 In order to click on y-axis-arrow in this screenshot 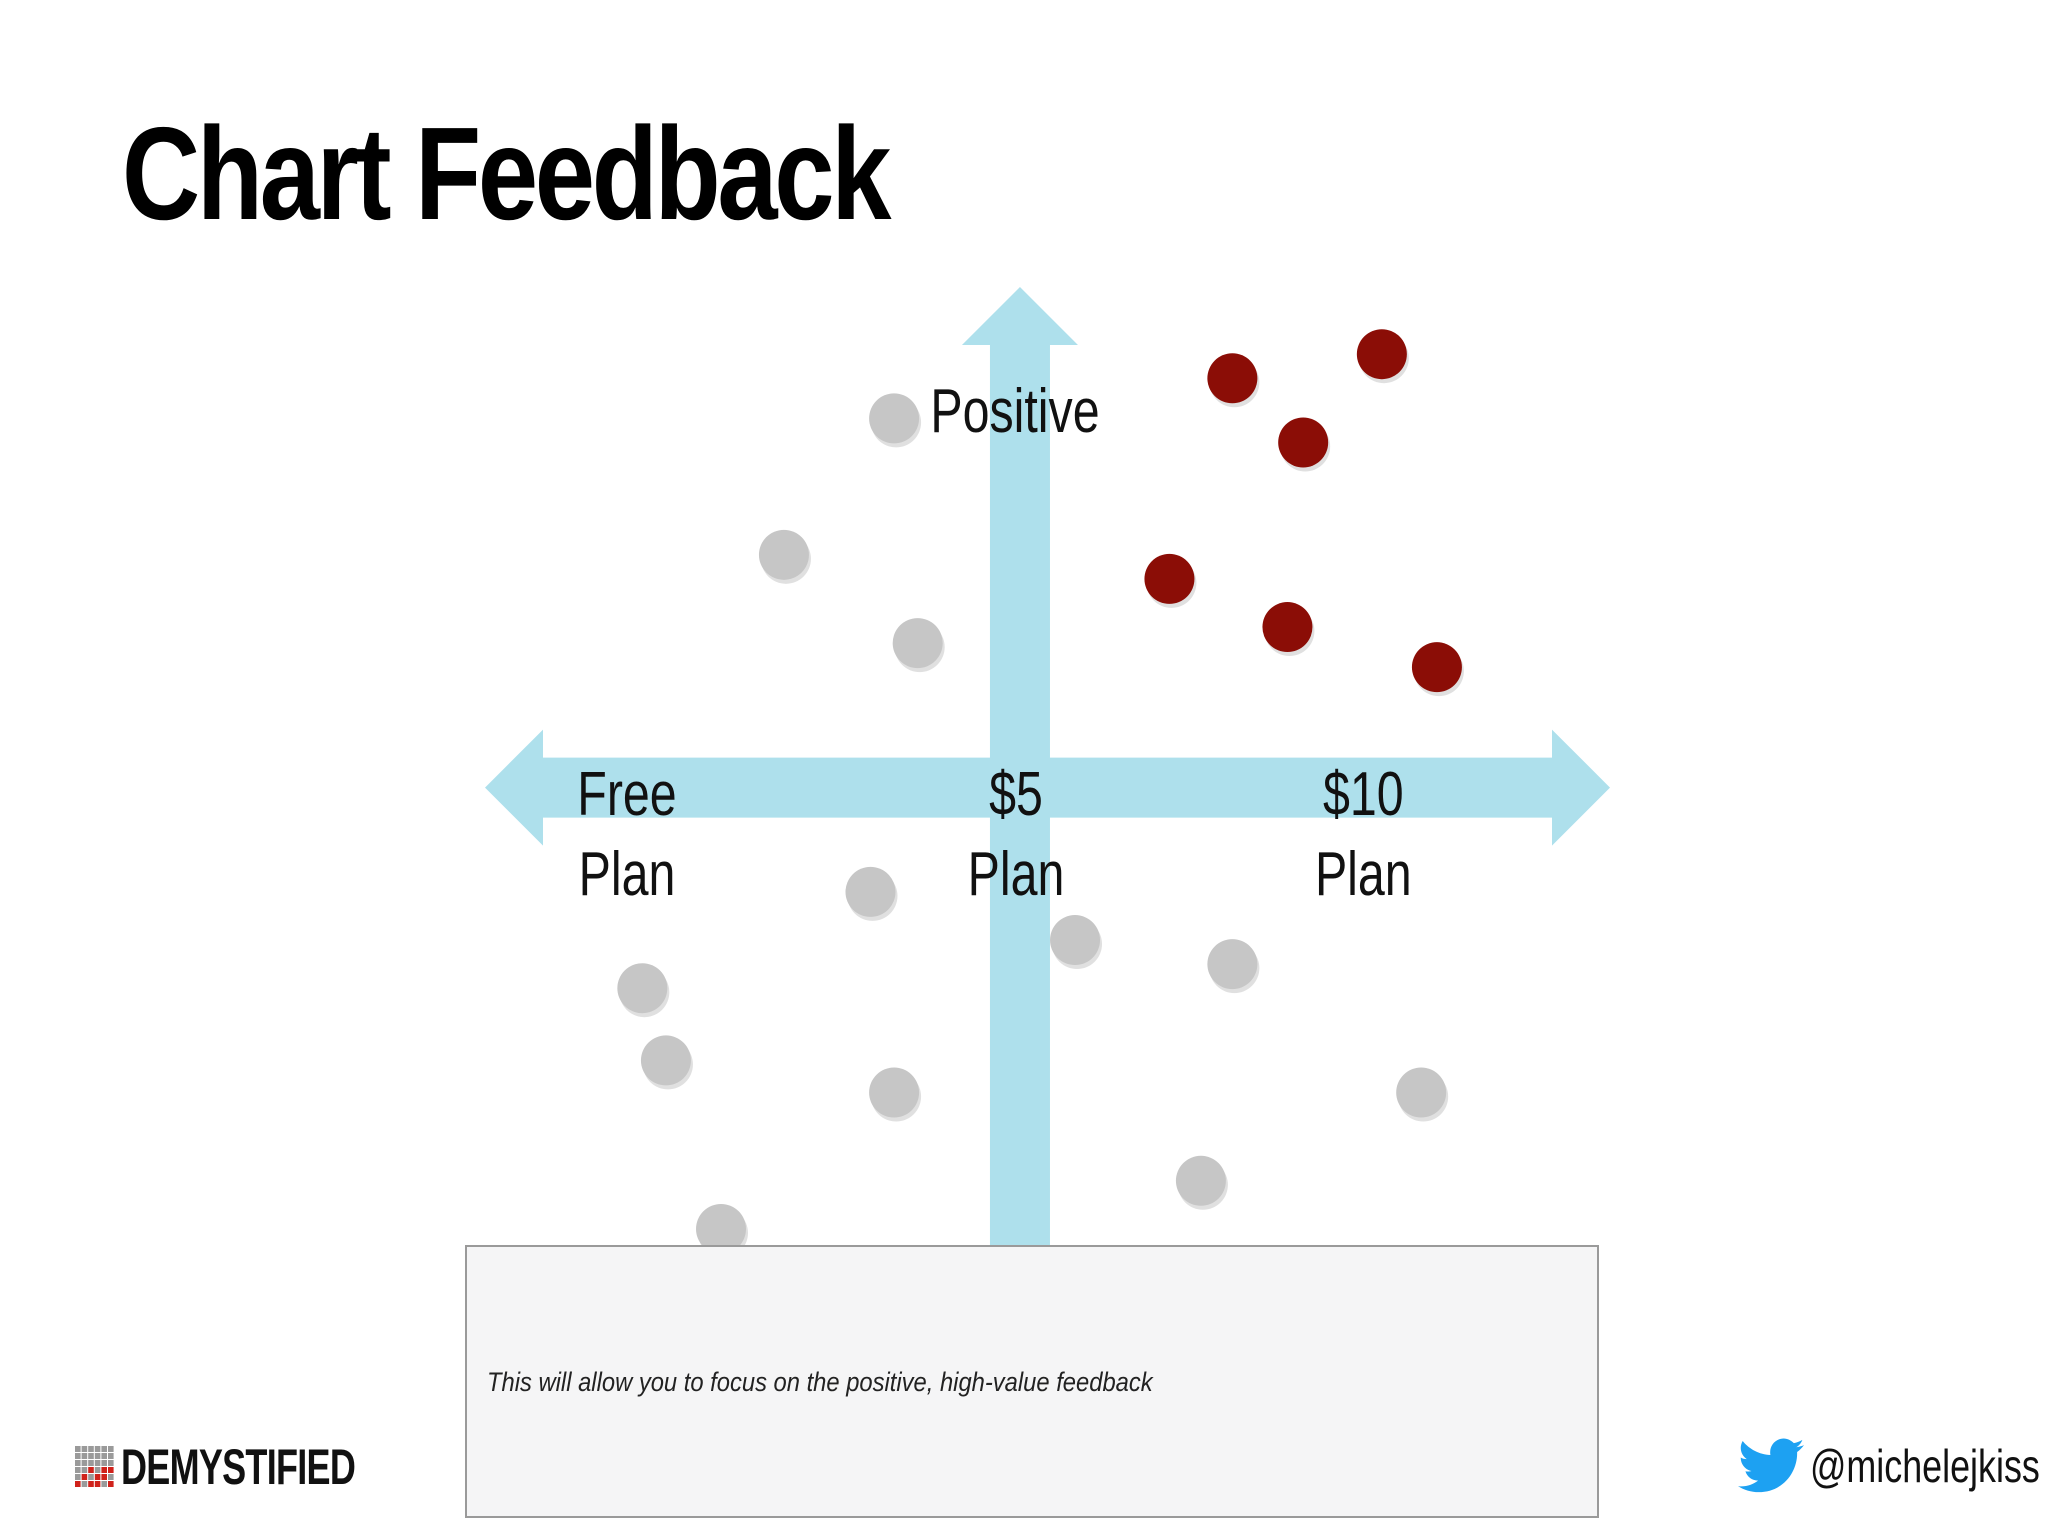, I will do `click(1019, 766)`.